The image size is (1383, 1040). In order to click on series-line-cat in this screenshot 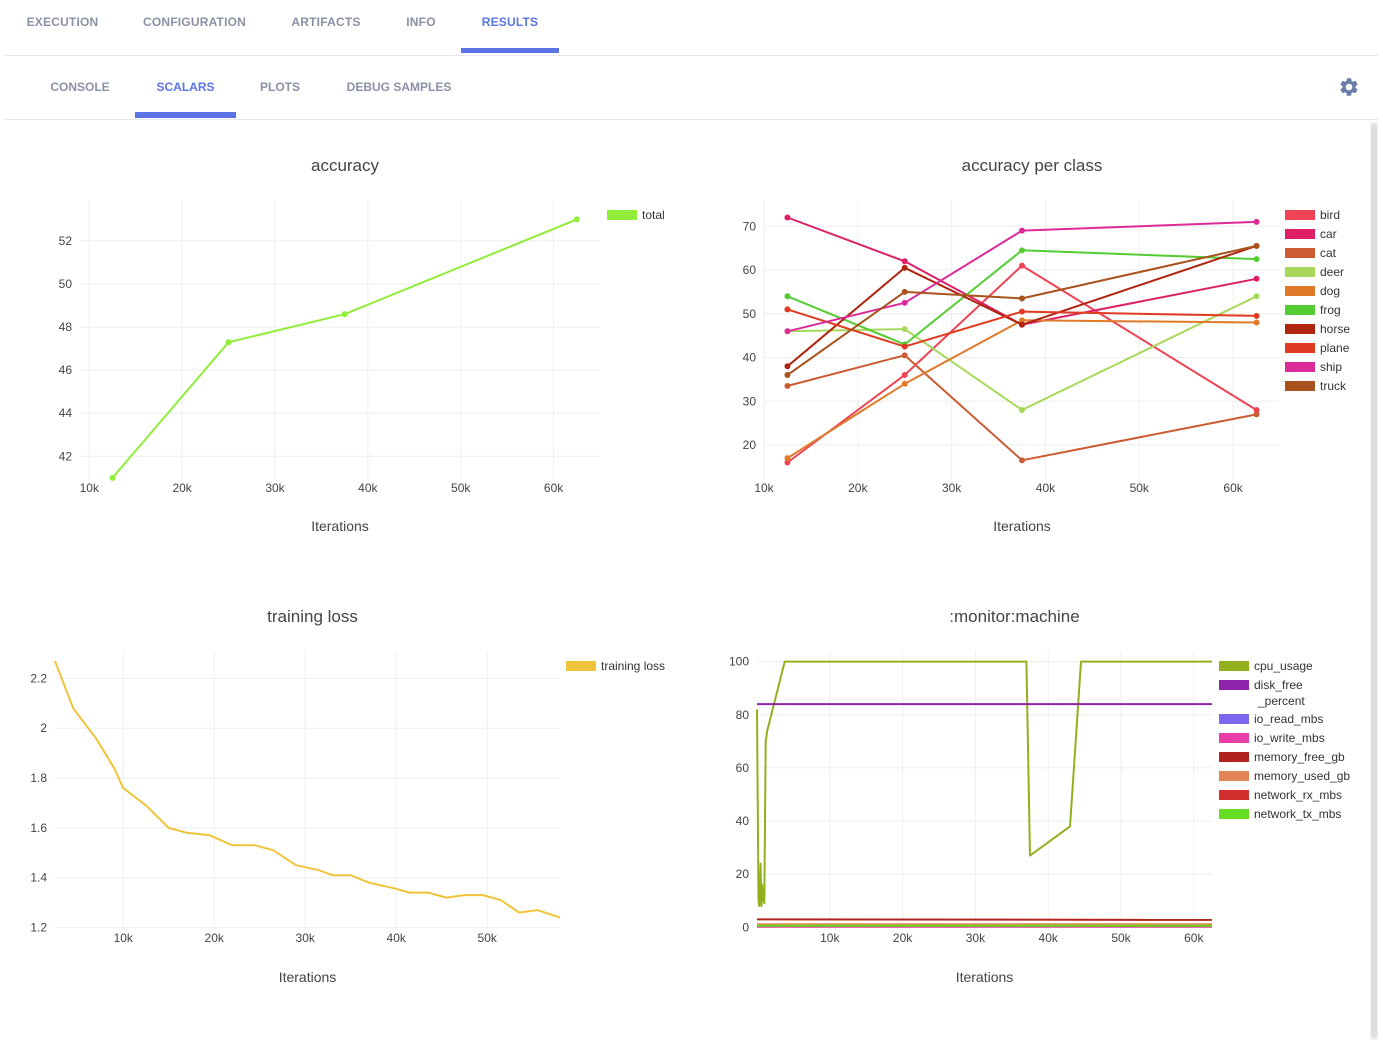, I will do `click(1022, 408)`.